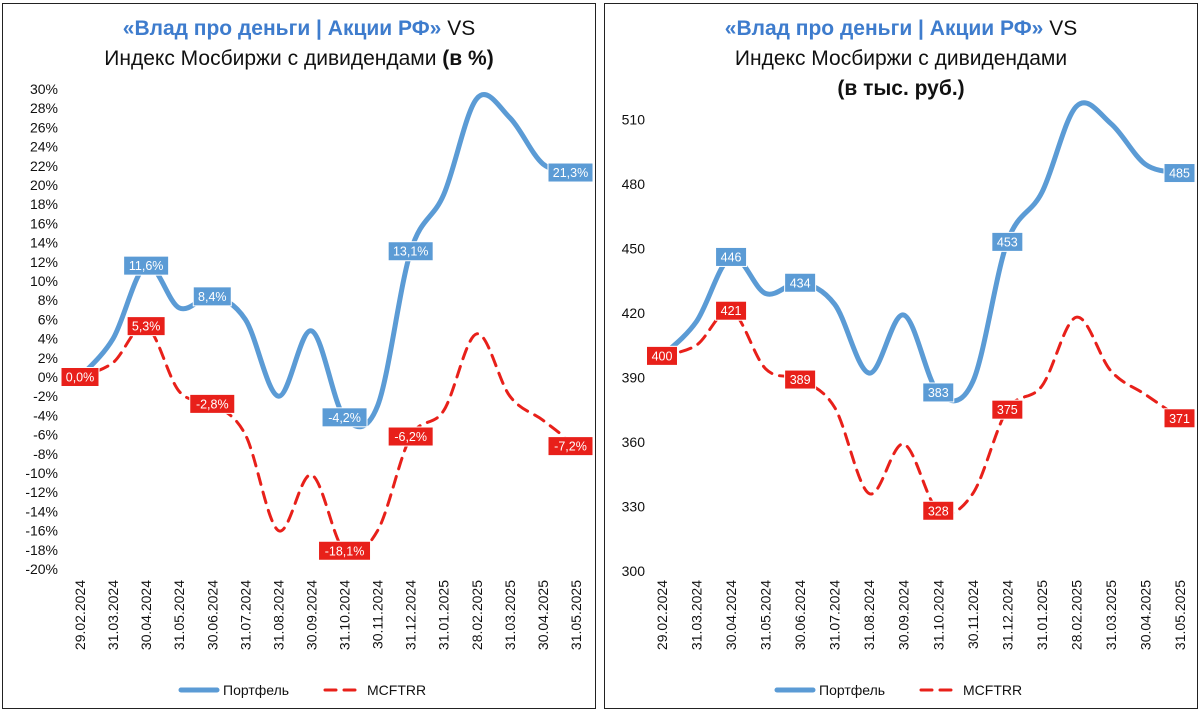  I want to click on y-tick-label: 480, so click(634, 184).